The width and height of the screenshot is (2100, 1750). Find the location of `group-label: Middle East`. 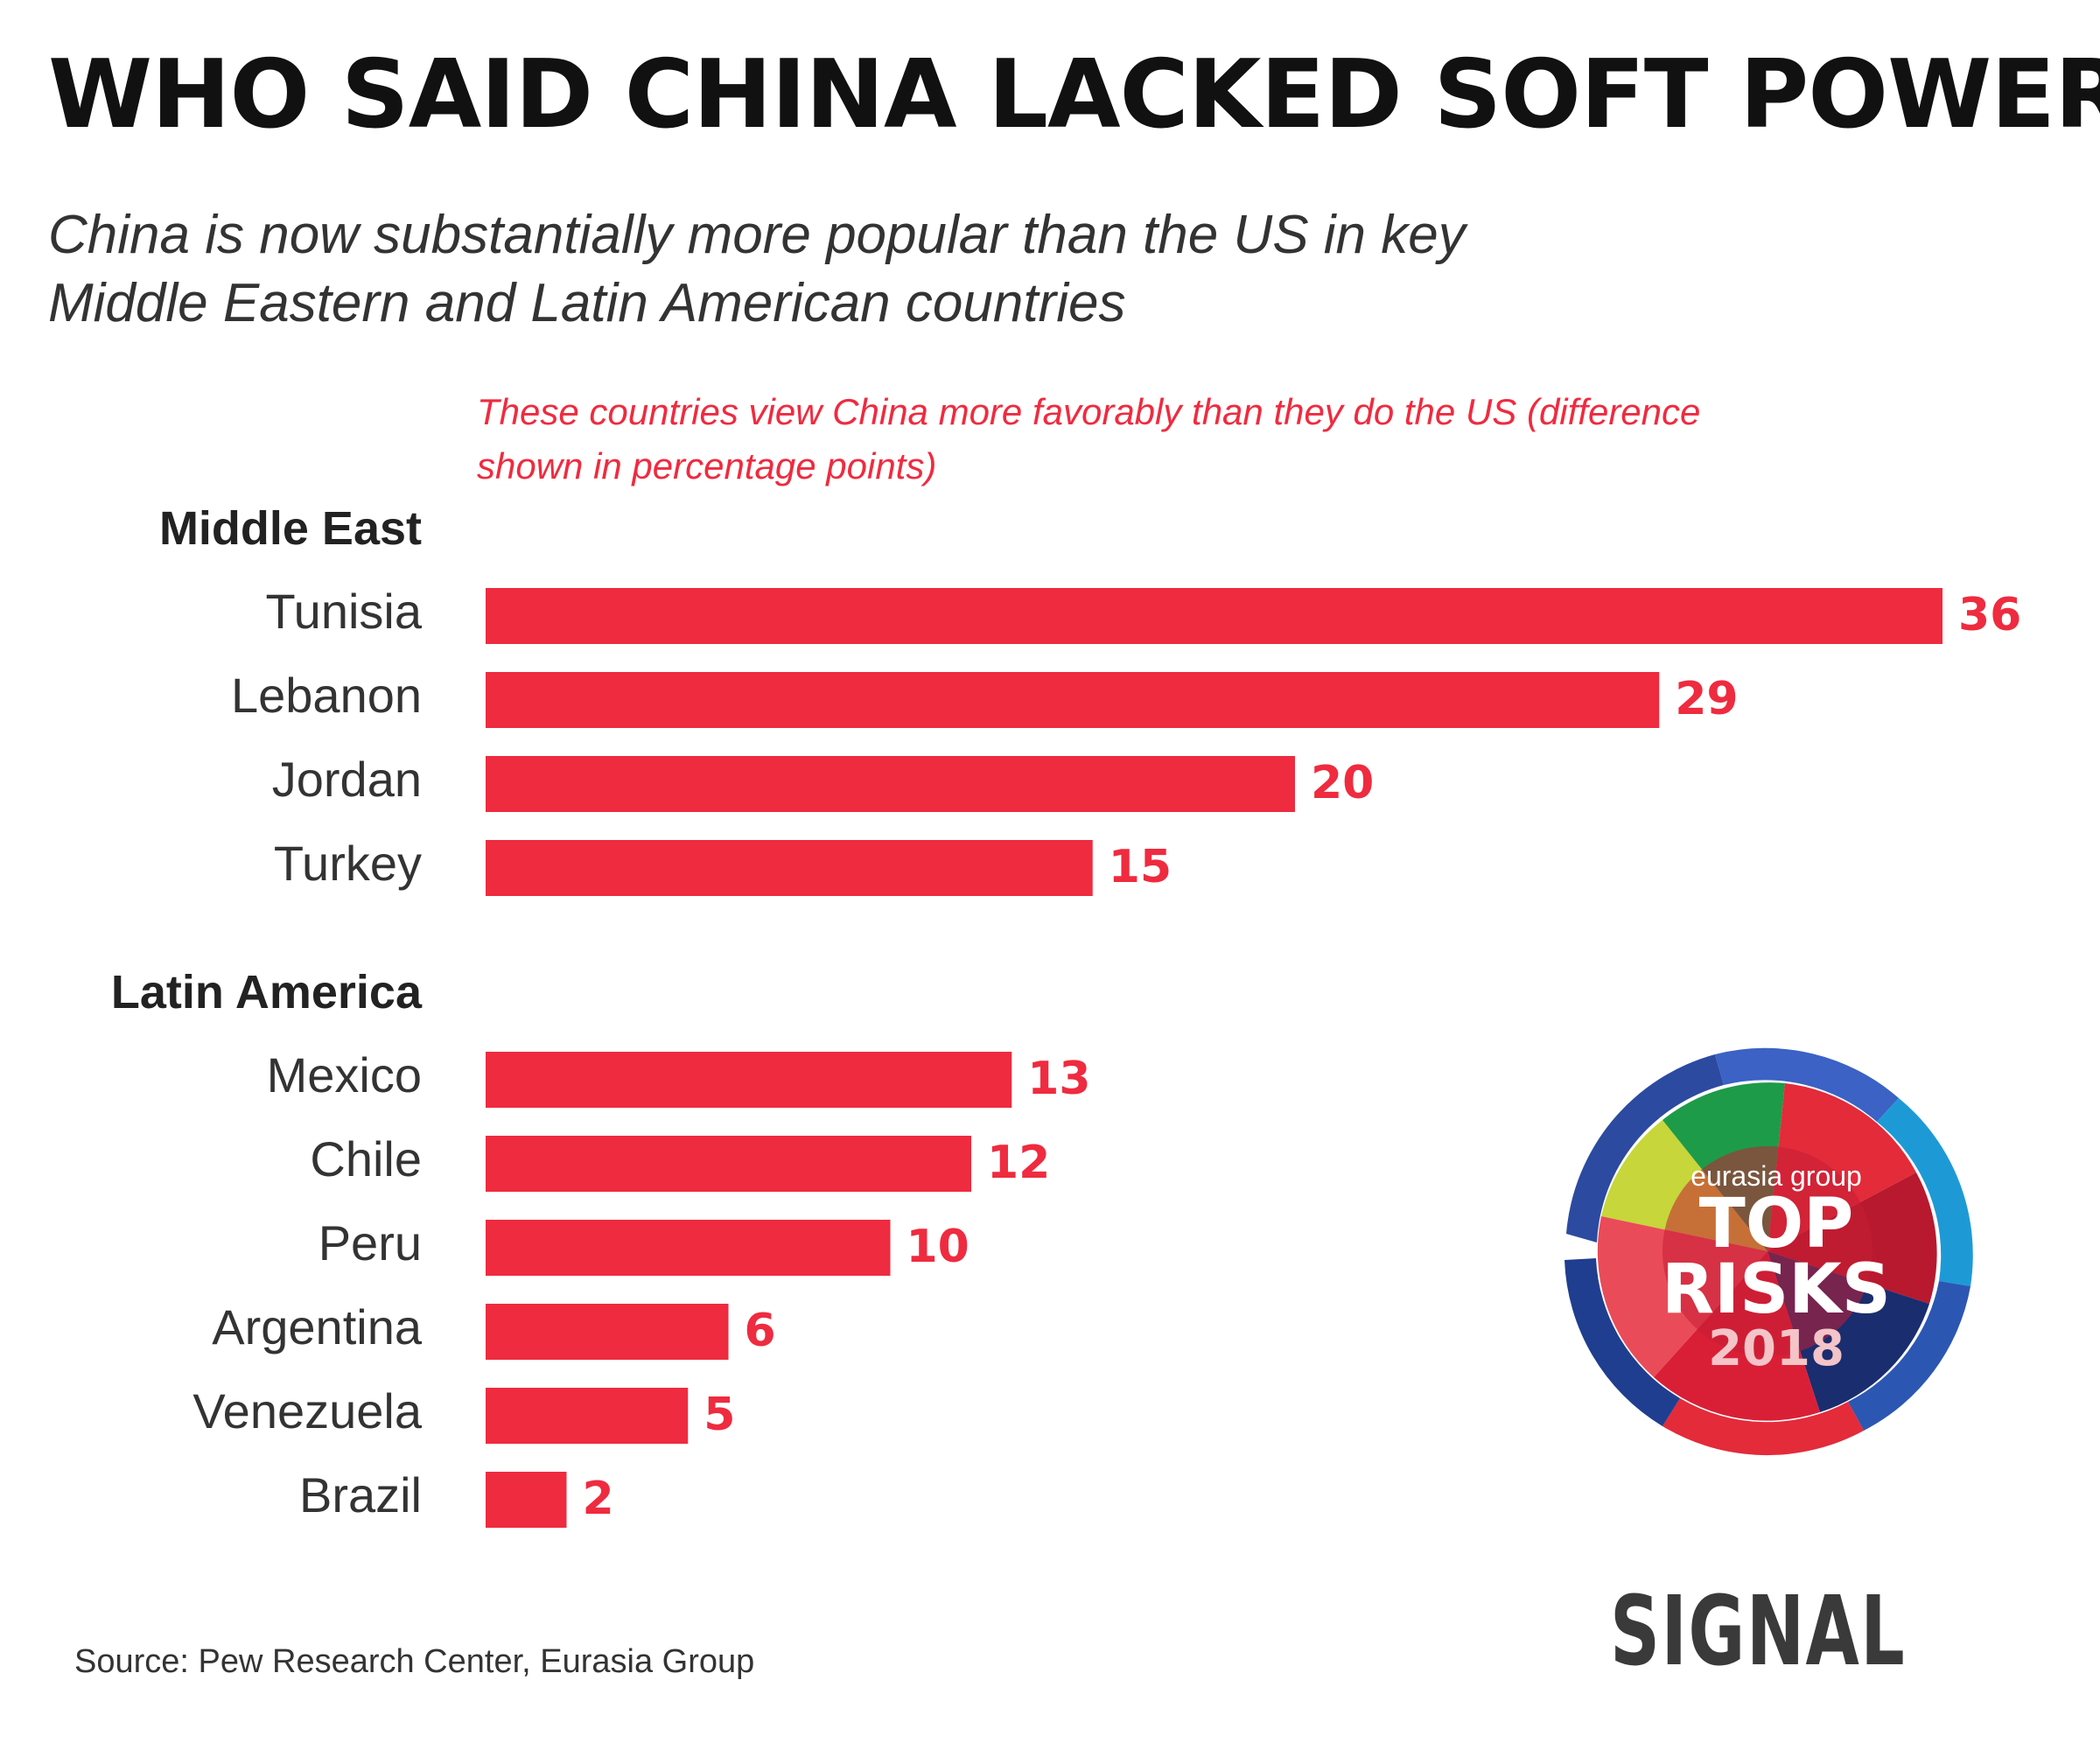

group-label: Middle East is located at coordinates (290, 528).